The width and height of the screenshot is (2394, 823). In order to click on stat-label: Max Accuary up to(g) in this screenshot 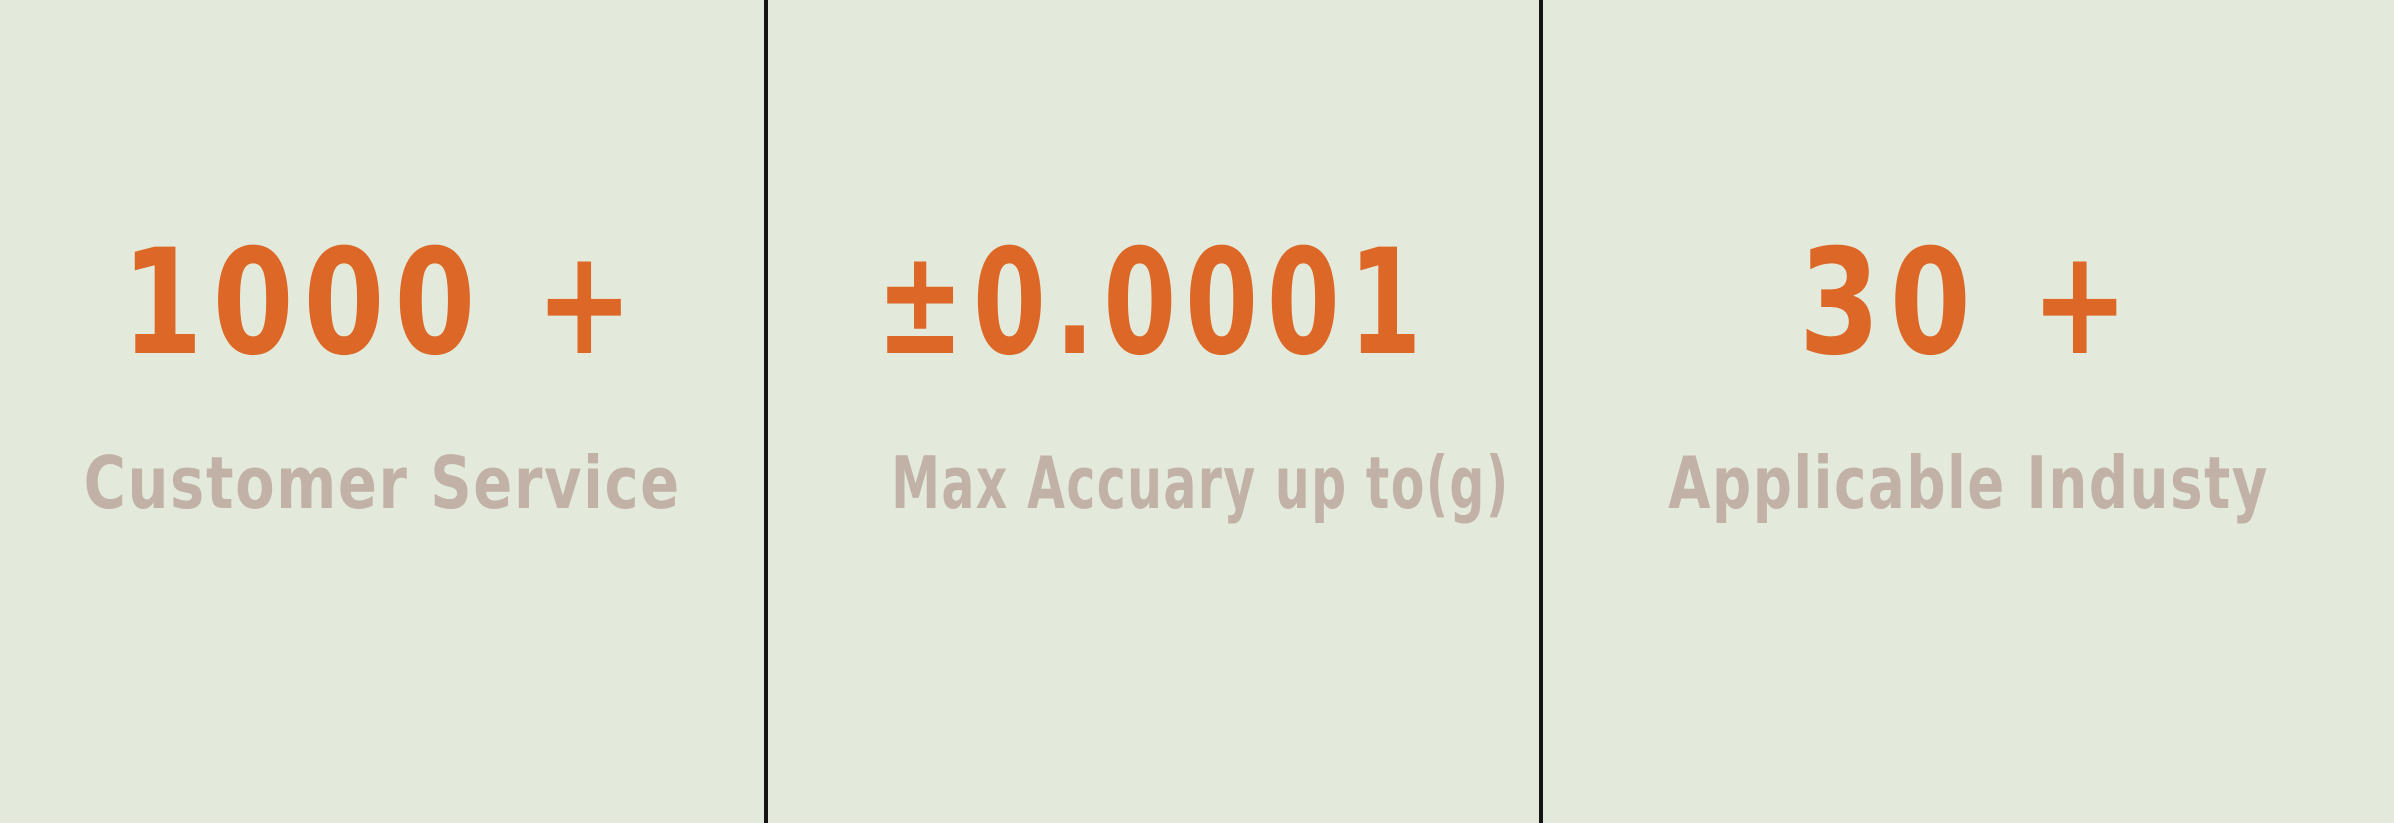, I will do `click(1201, 483)`.